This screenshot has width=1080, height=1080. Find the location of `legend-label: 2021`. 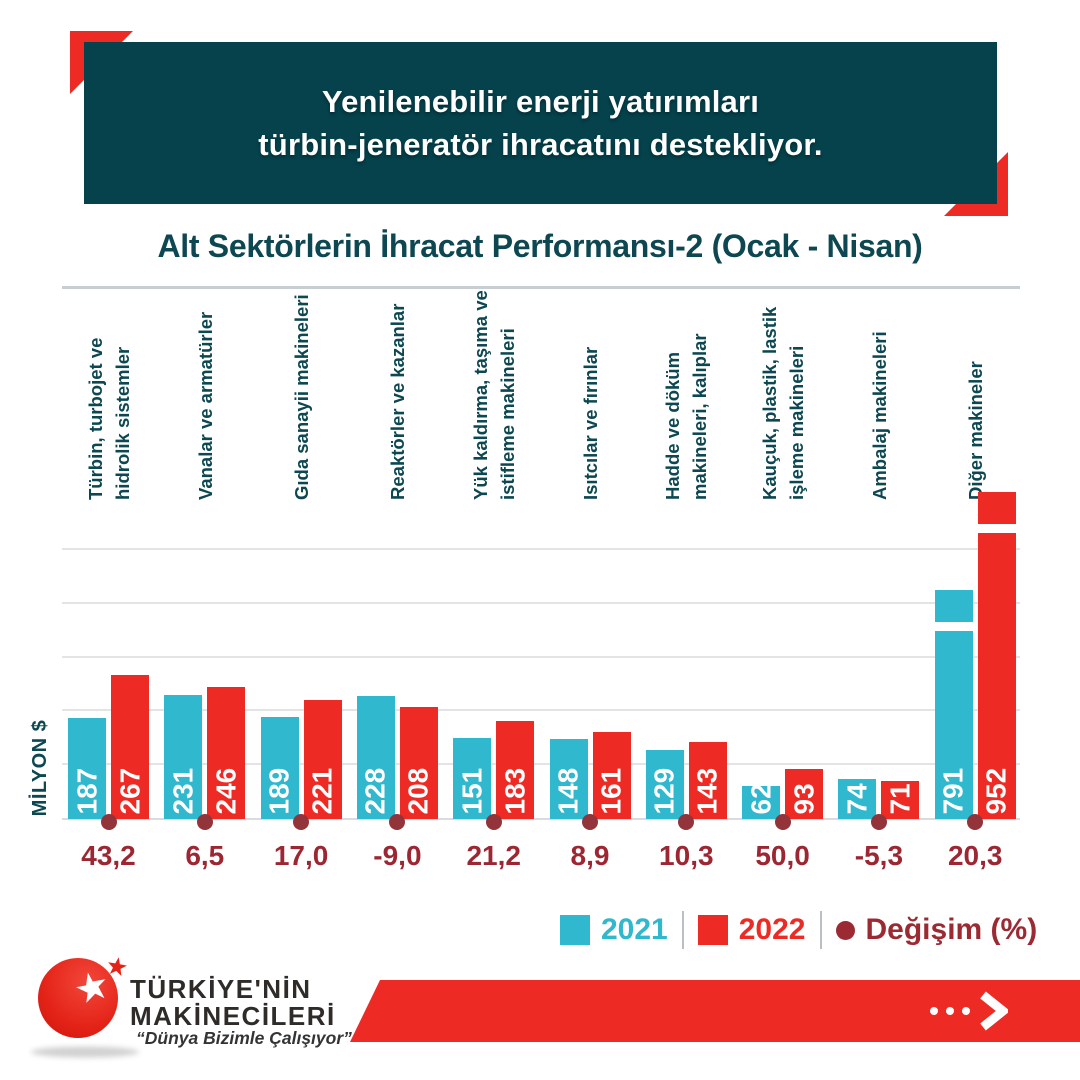

legend-label: 2021 is located at coordinates (634, 929).